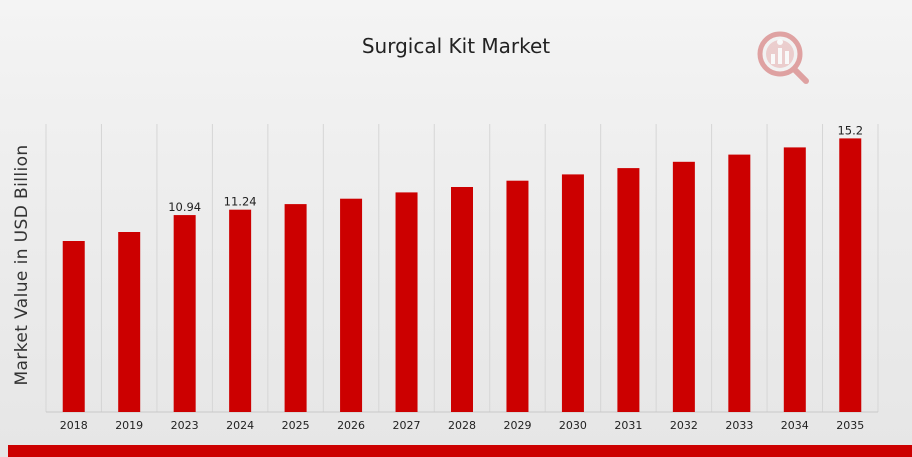  What do you see at coordinates (240, 310) in the screenshot?
I see `bar-2024` at bounding box center [240, 310].